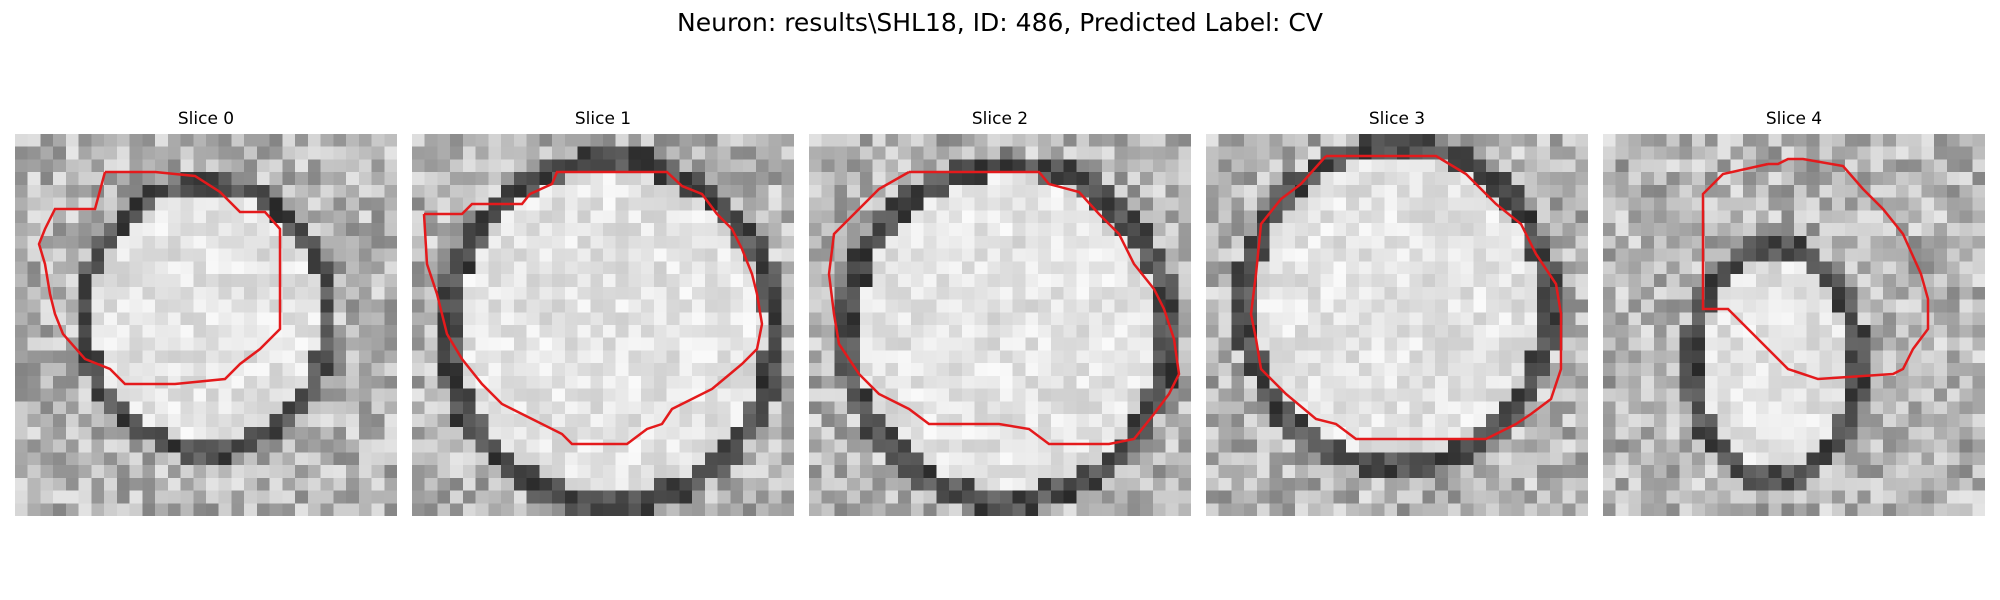  I want to click on slice-title-2: Slice 2, so click(1000, 119).